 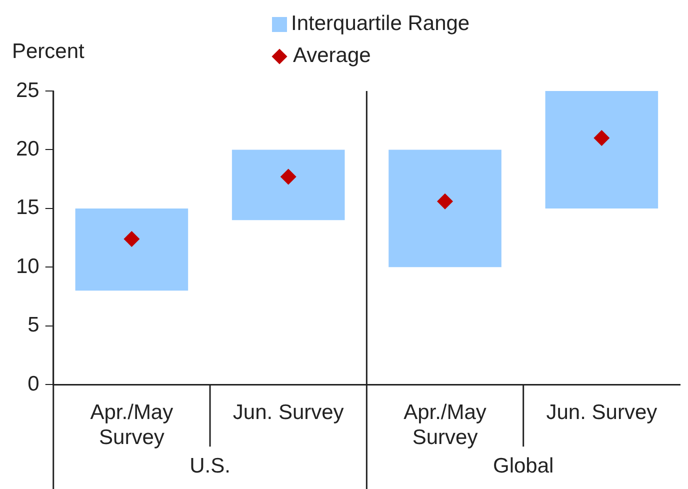 What do you see at coordinates (48, 52) in the screenshot?
I see `y-axis-title: Percent` at bounding box center [48, 52].